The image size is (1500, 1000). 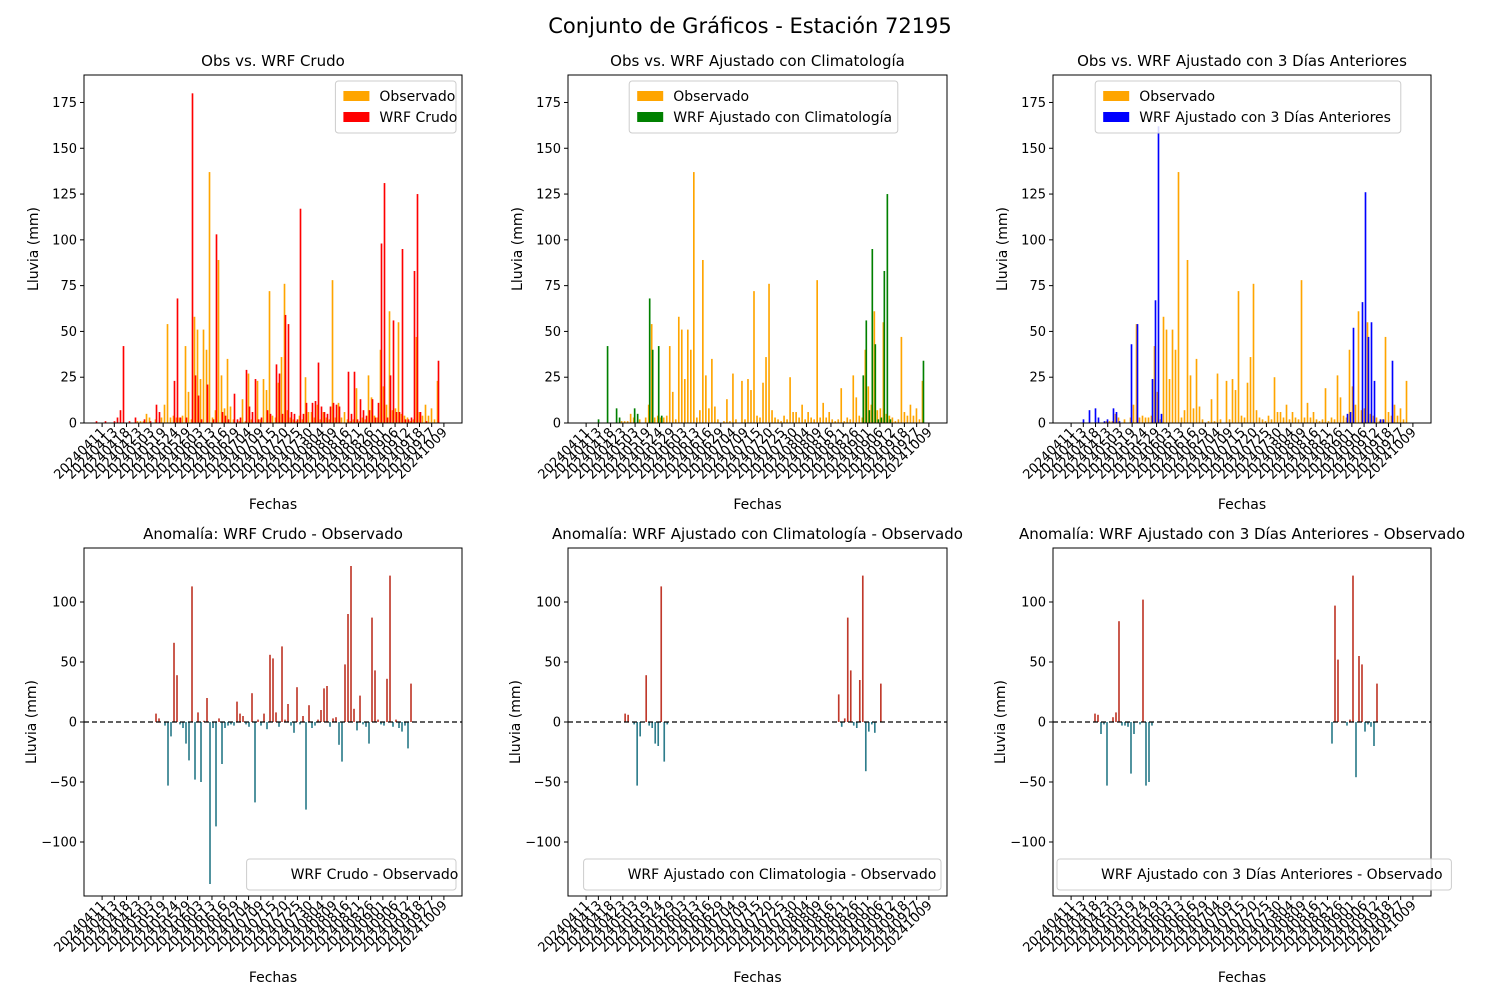 What do you see at coordinates (1003, 249) in the screenshot?
I see `y-axis-label: Lluvia (mm)` at bounding box center [1003, 249].